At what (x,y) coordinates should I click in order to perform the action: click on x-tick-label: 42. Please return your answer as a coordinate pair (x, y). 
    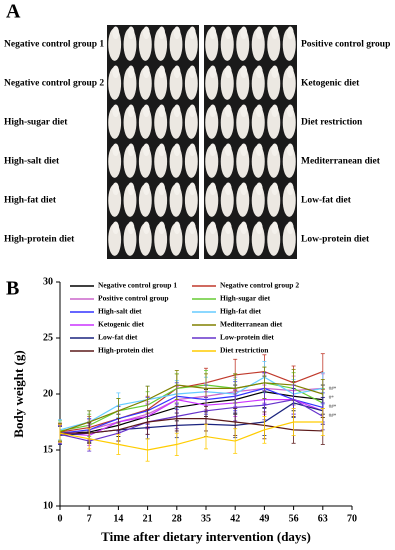
    Looking at the image, I should click on (235, 518).